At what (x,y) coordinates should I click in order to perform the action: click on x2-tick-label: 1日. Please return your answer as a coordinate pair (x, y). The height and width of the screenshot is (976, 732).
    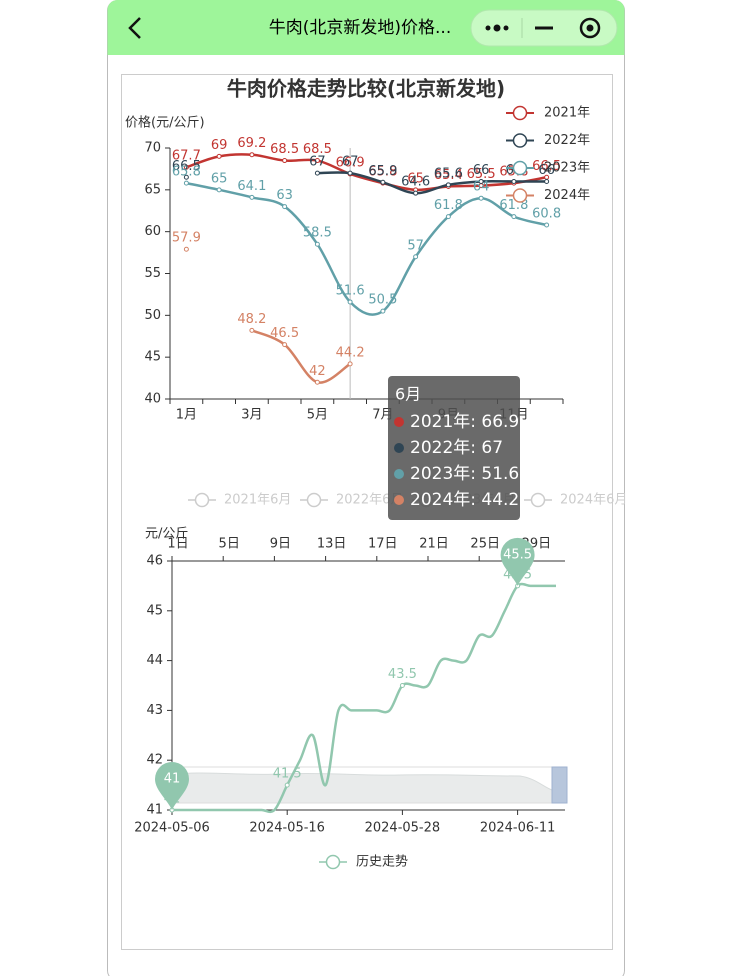
    Looking at the image, I should click on (177, 544).